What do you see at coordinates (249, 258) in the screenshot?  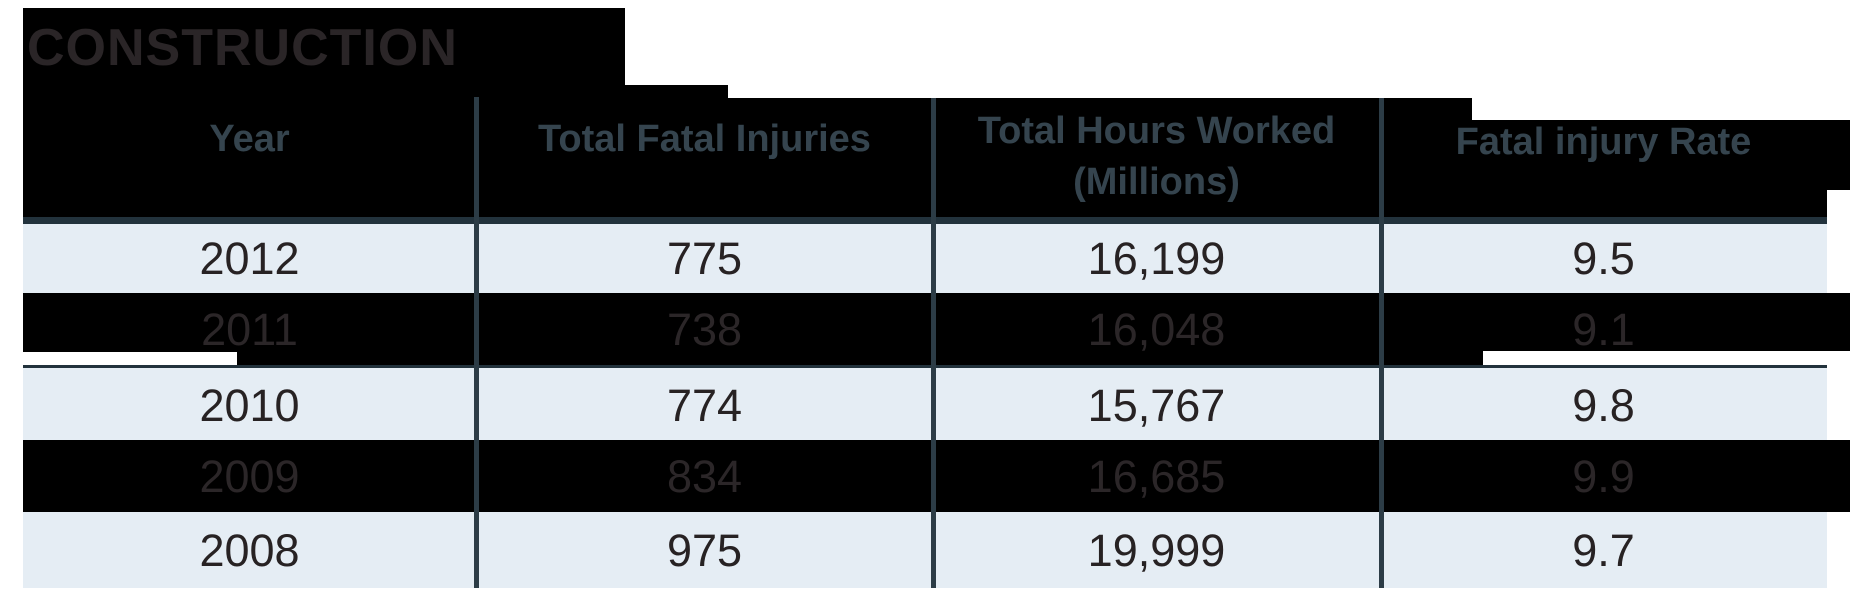 I see `year-cell: 2012` at bounding box center [249, 258].